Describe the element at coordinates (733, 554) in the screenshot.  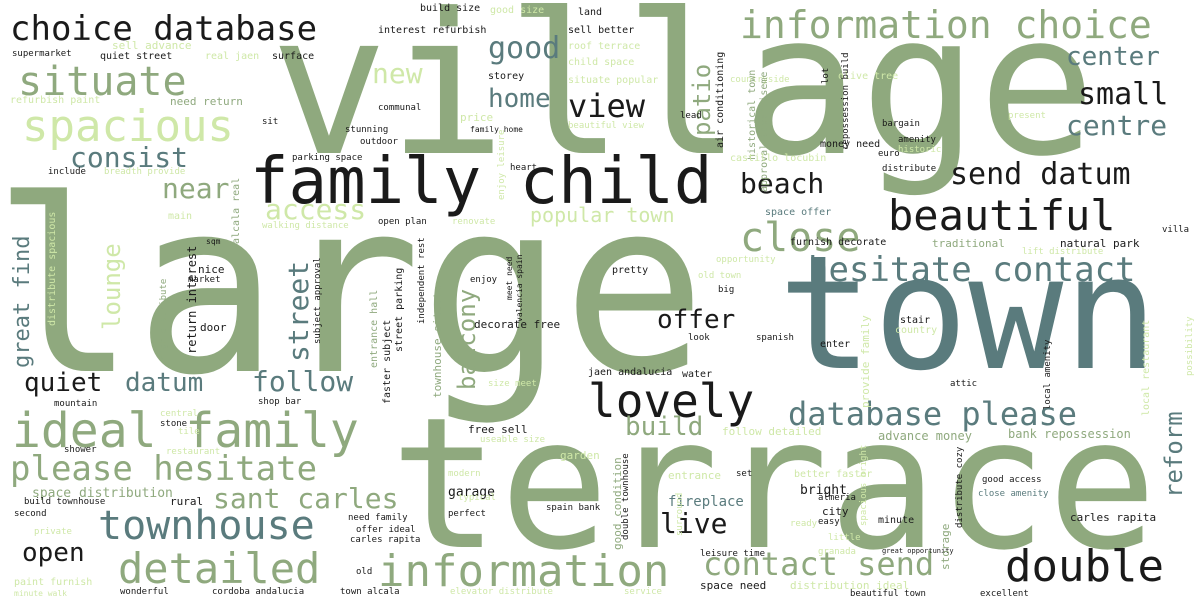
I see `word: leisure time` at that location.